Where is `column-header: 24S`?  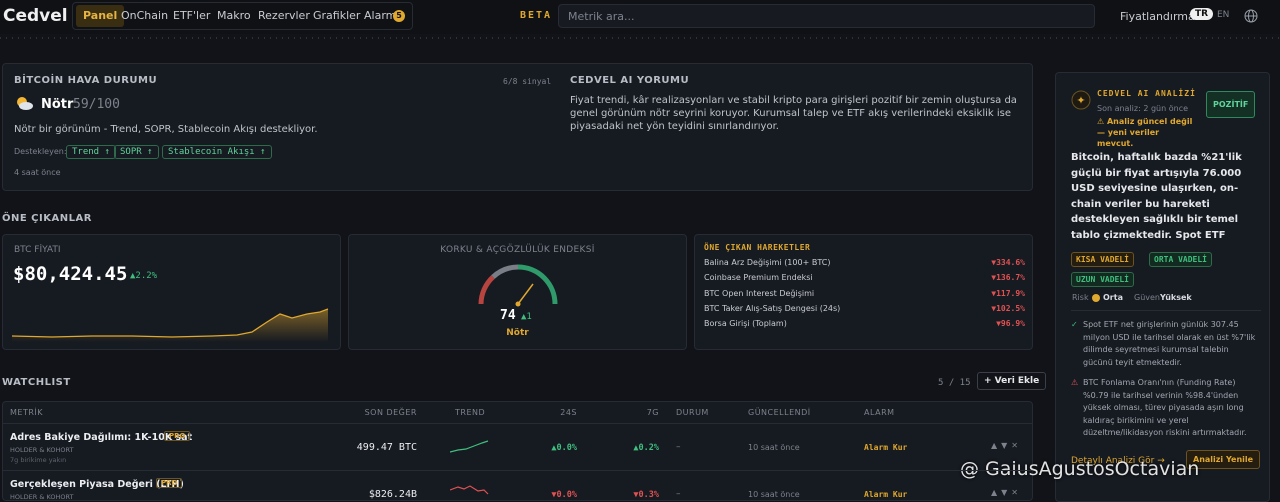 column-header: 24S is located at coordinates (568, 412).